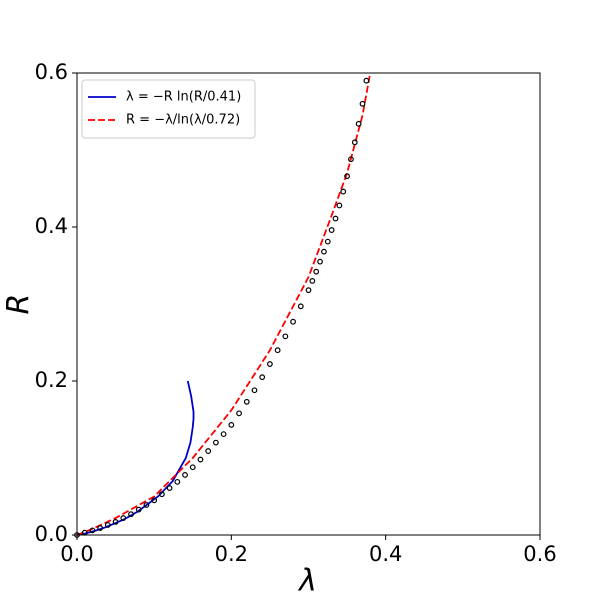  Describe the element at coordinates (183, 97) in the screenshot. I see `legend-label: λ = −R ln(R/0.41)` at that location.